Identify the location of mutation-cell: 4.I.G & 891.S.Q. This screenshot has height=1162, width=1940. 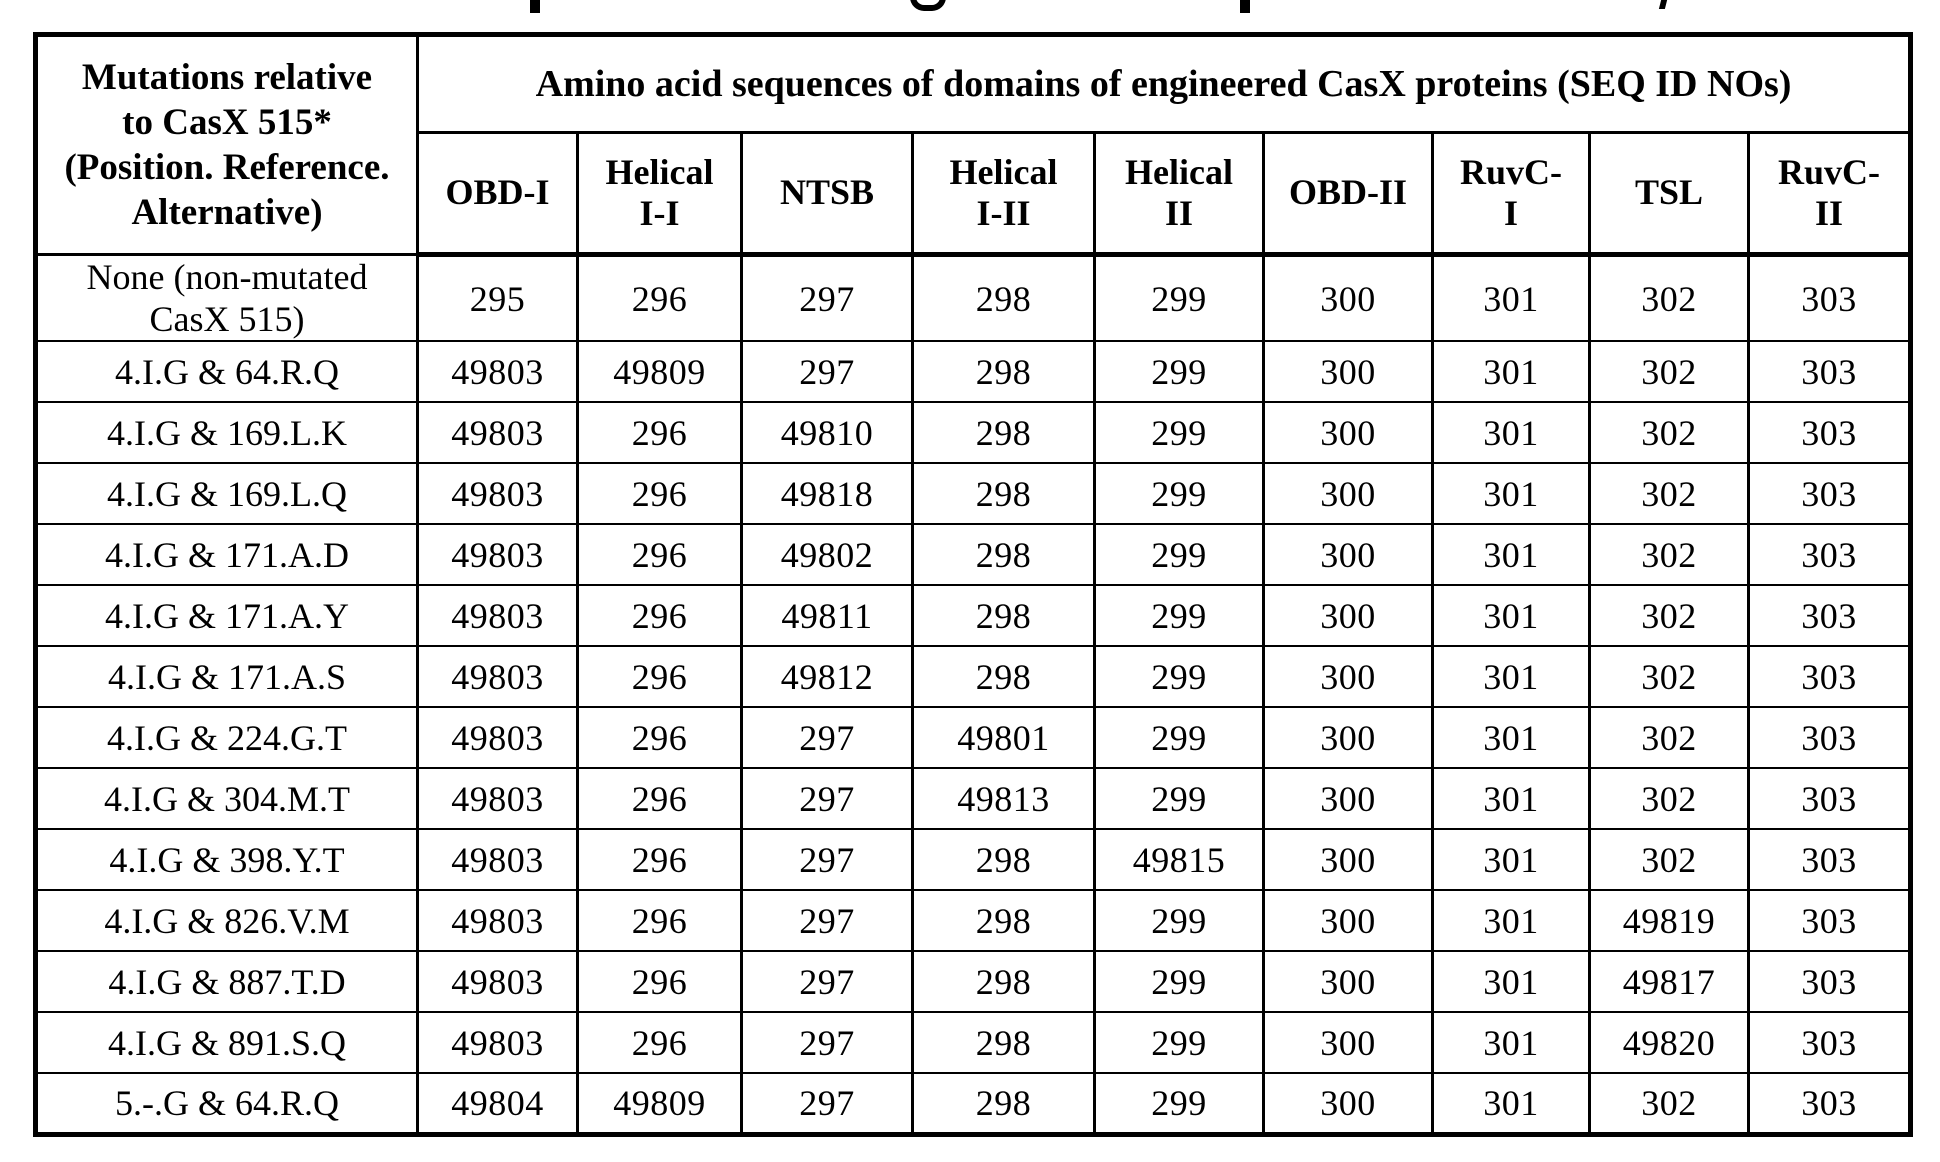
(226, 1042).